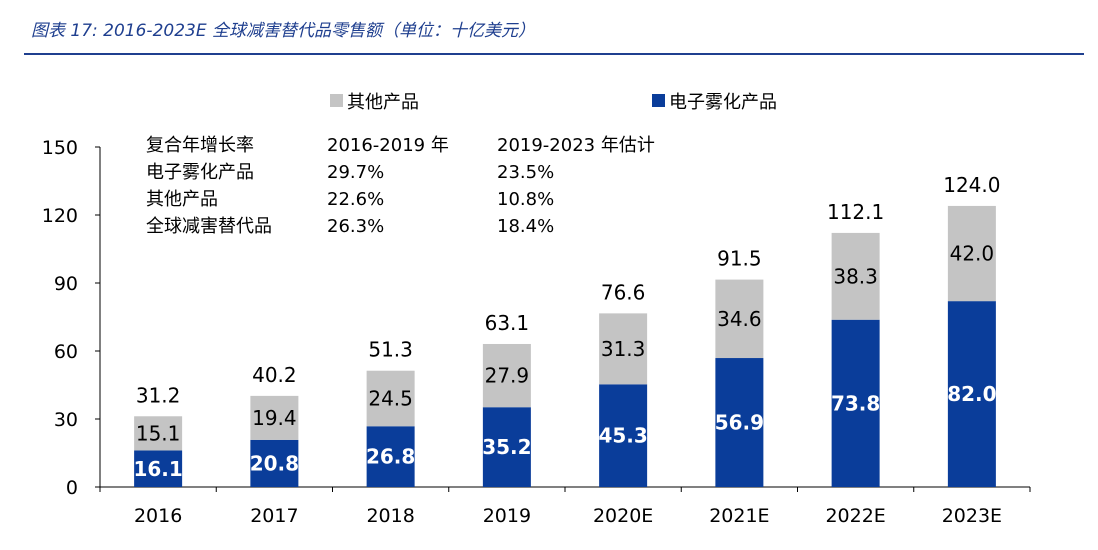 The image size is (1098, 550). Describe the element at coordinates (972, 516) in the screenshot. I see `x-tick-label: 2023E` at that location.